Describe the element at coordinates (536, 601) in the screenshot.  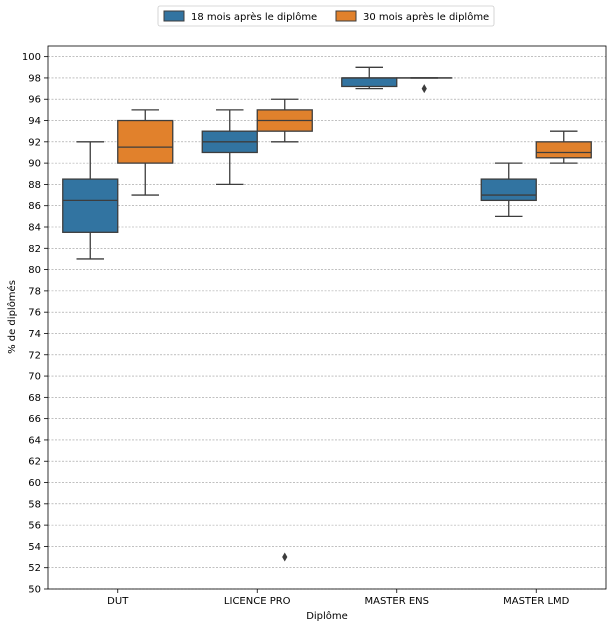
I see `x-tick-label: MASTER LMD` at that location.